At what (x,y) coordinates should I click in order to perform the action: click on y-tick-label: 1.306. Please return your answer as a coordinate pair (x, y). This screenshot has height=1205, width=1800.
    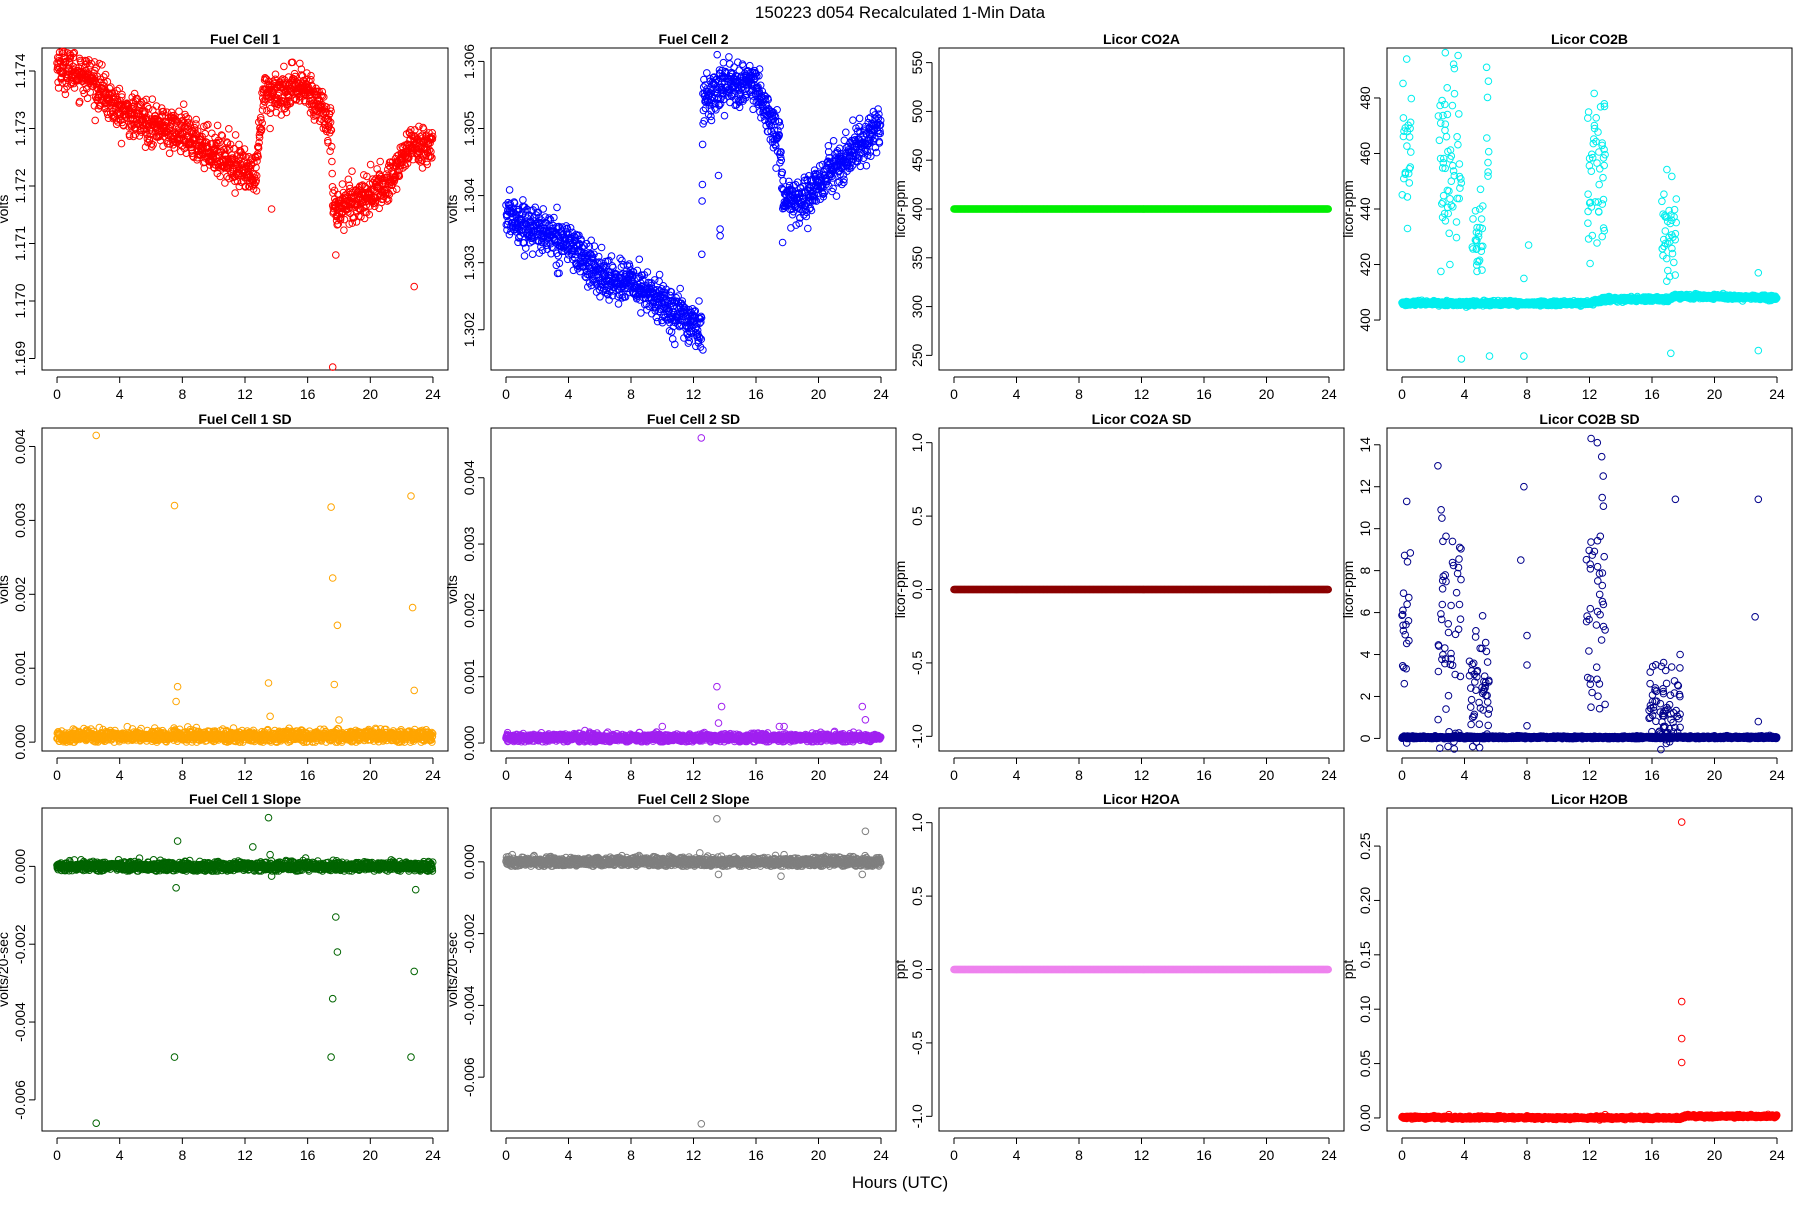
    Looking at the image, I should click on (469, 61).